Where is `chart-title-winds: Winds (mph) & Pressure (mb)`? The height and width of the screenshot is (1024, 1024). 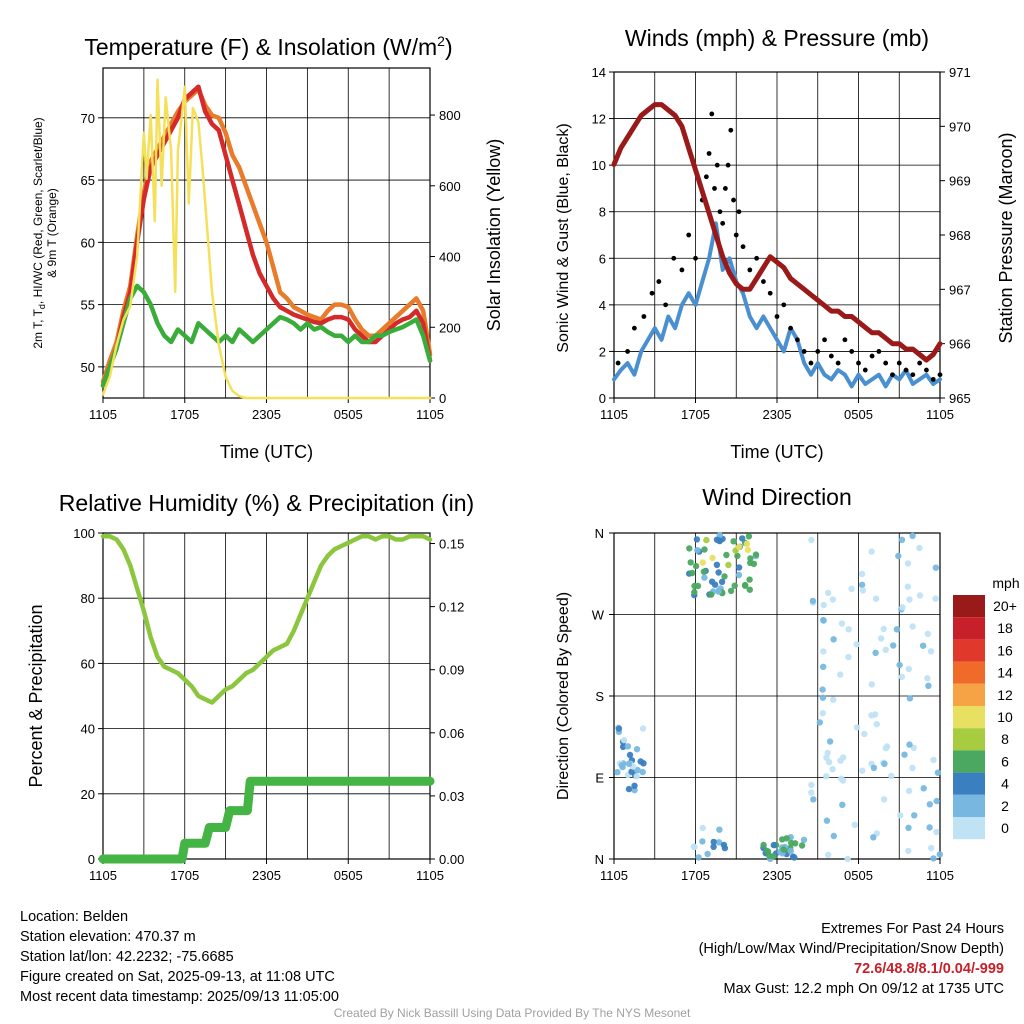
chart-title-winds: Winds (mph) & Pressure (mb) is located at coordinates (777, 38).